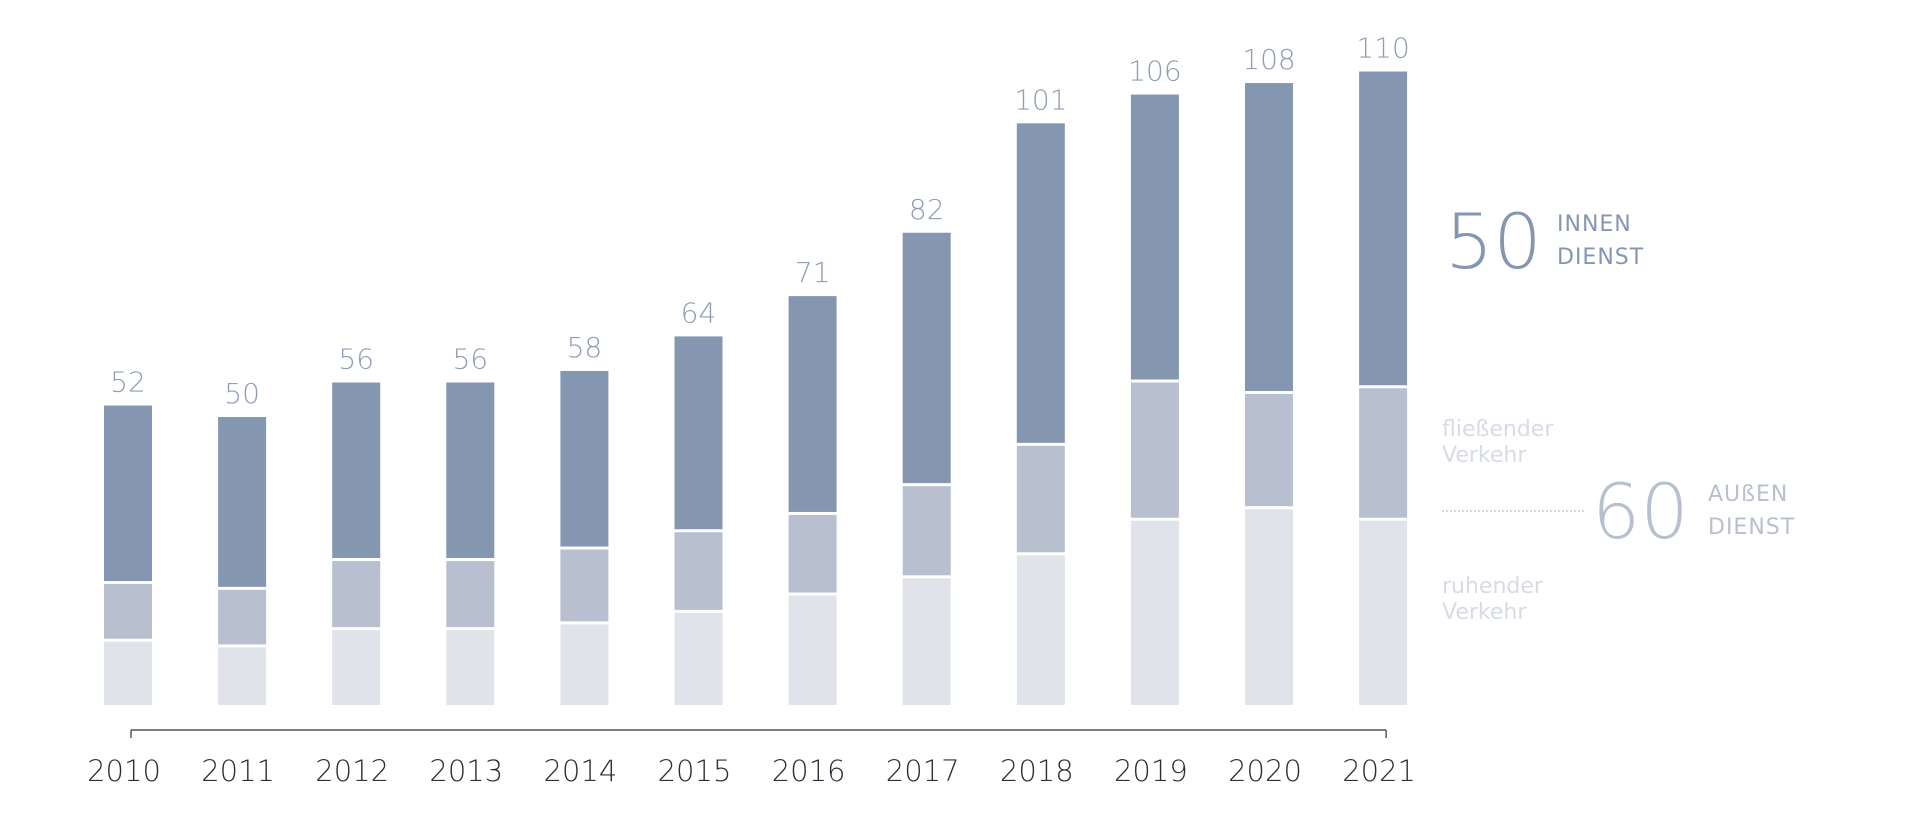 The width and height of the screenshot is (1920, 832). Describe the element at coordinates (1751, 527) in the screenshot. I see `aussendienst-label-line2: DIENST` at that location.